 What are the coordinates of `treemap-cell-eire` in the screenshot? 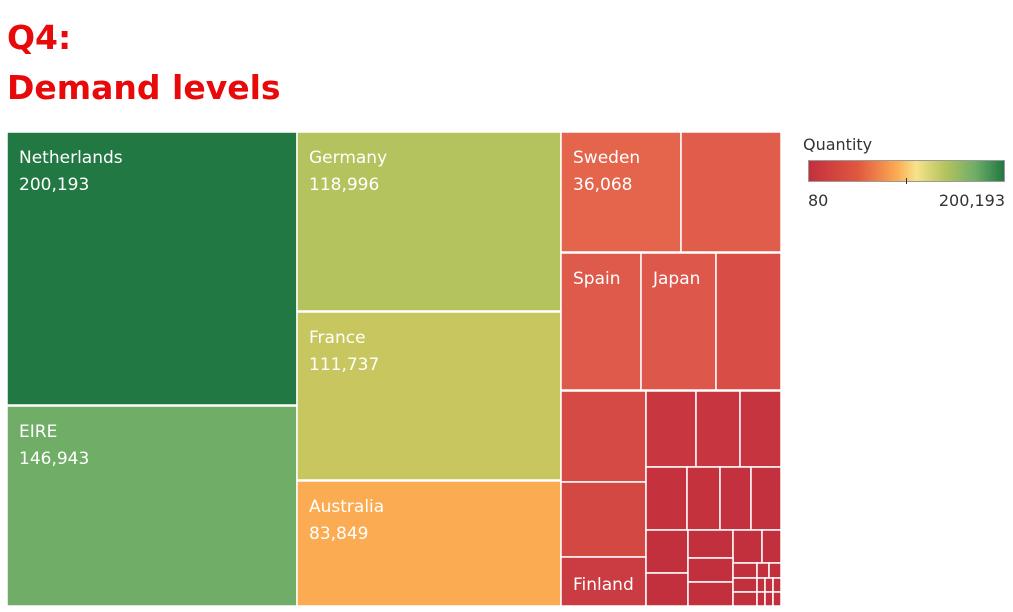 It's located at (152, 506).